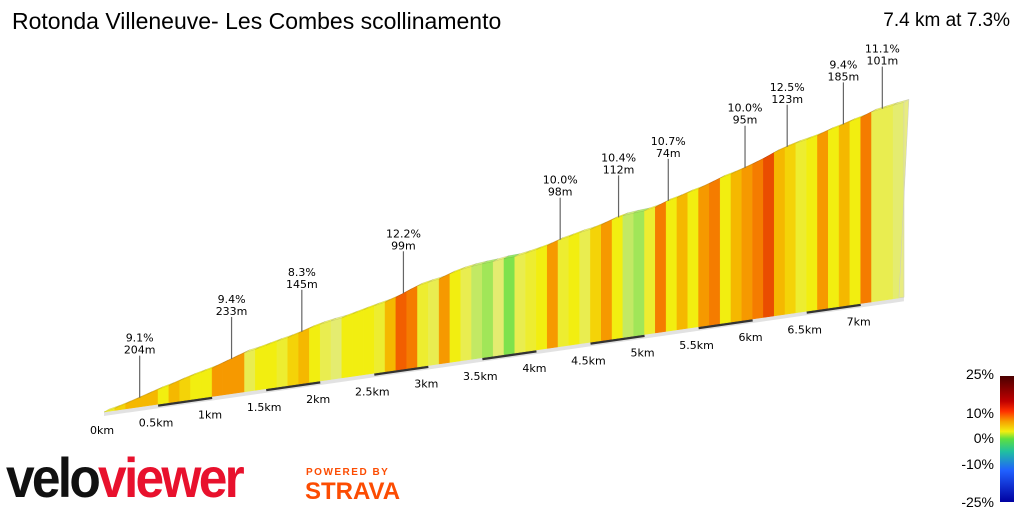  Describe the element at coordinates (348, 472) in the screenshot. I see `powered-by-label: POWERED BY` at that location.